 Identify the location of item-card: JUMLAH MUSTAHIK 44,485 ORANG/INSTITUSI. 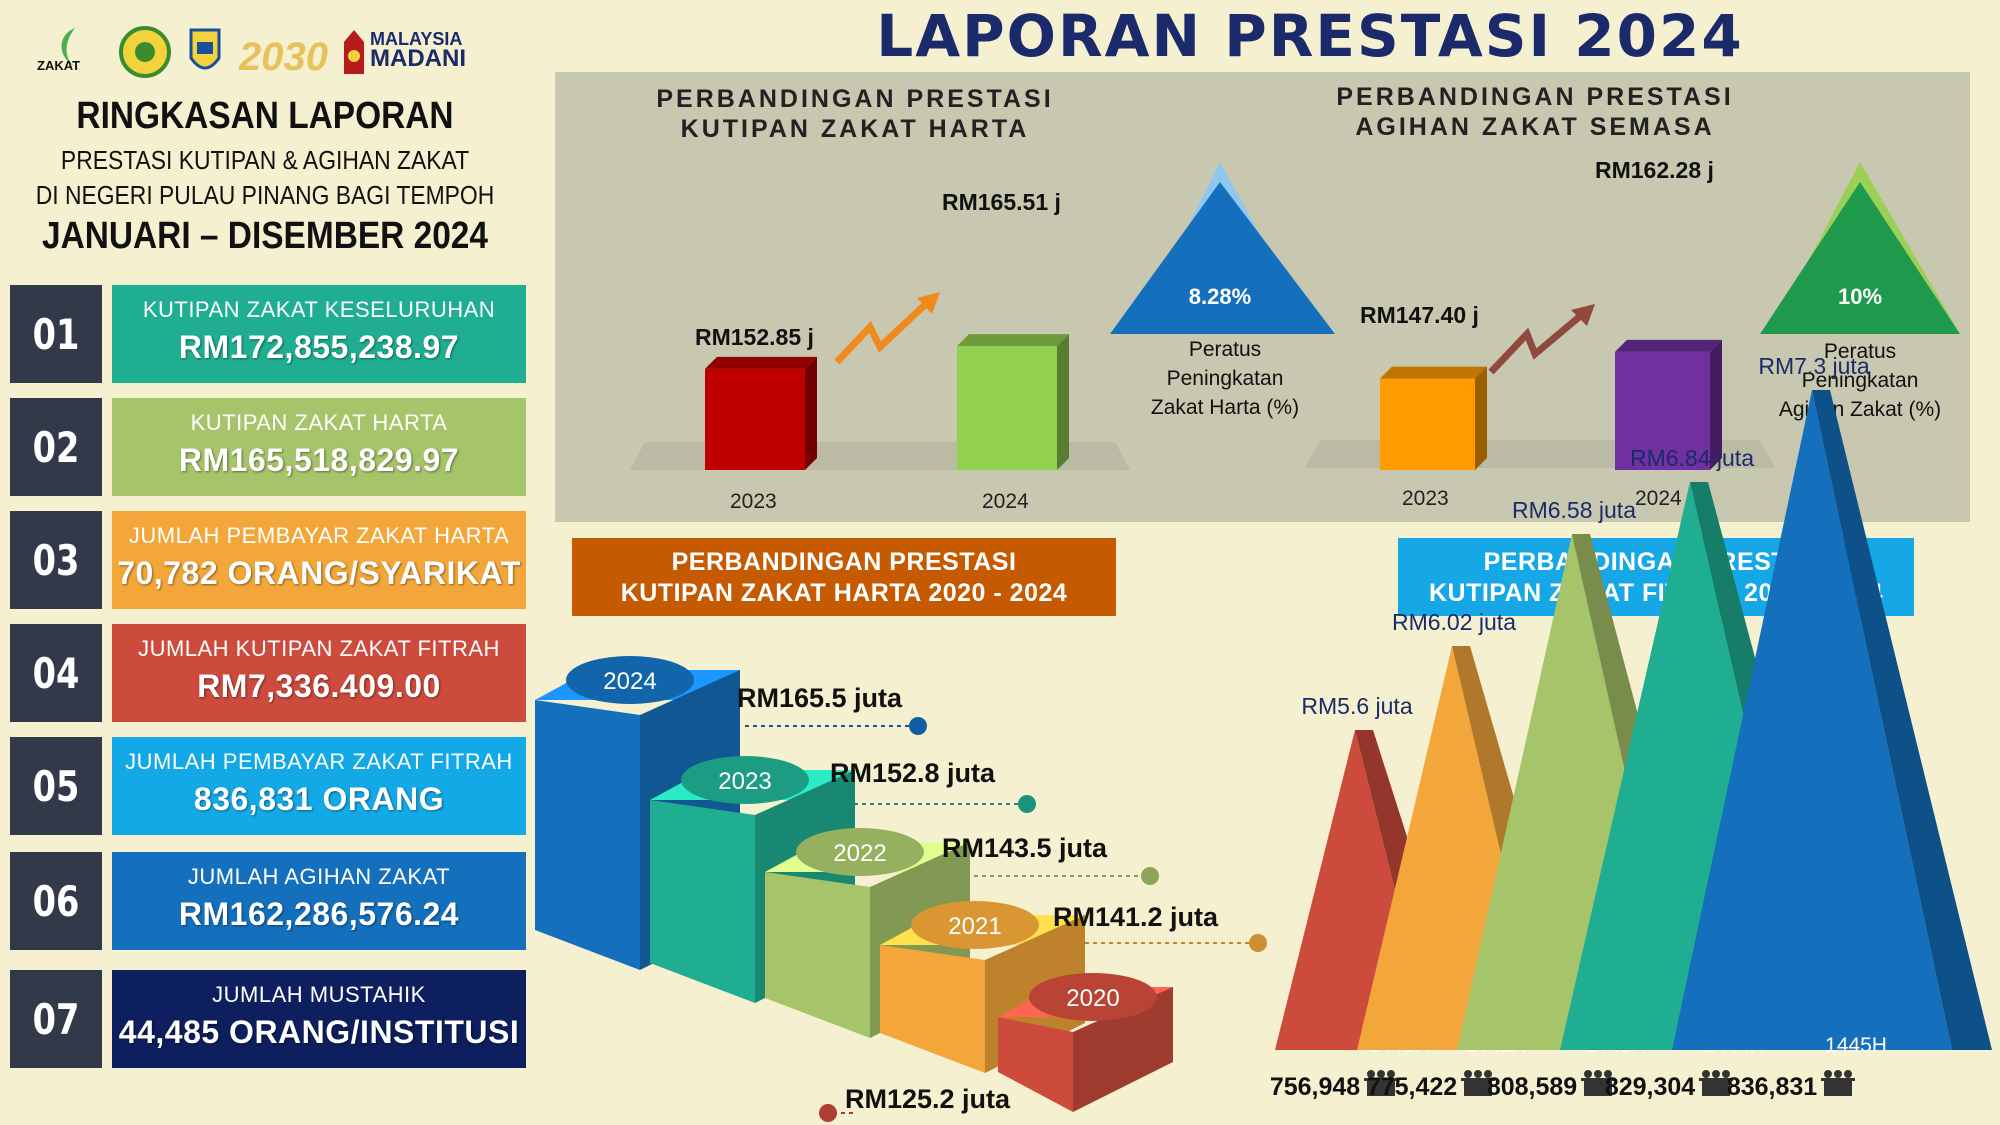
(319, 1019).